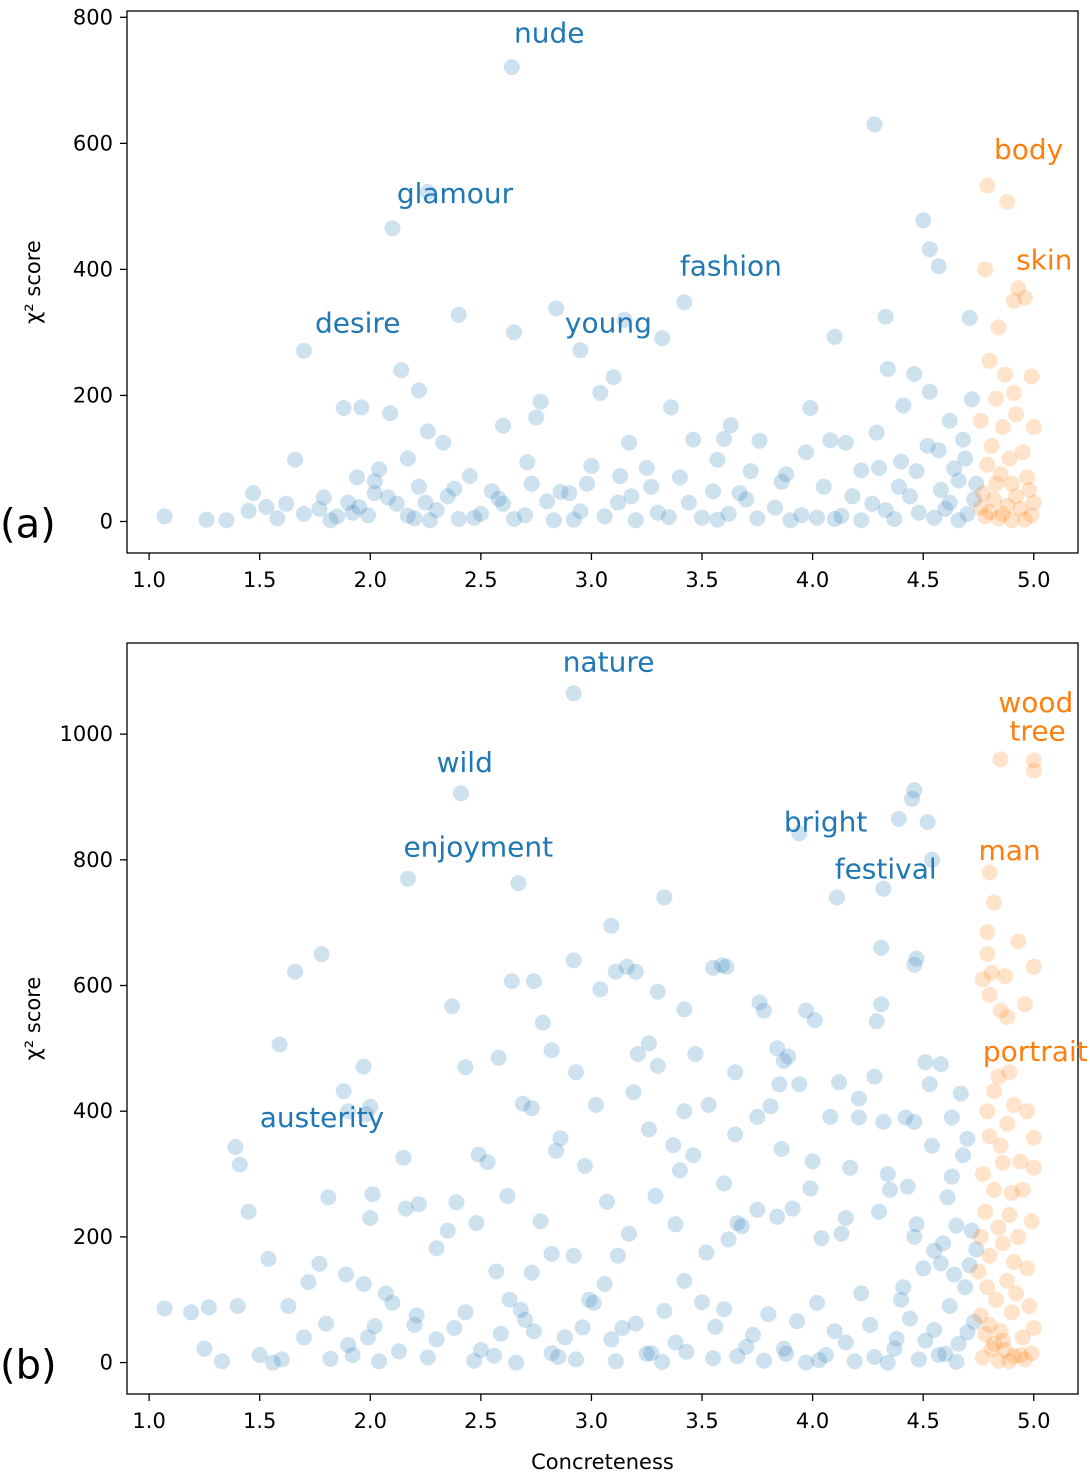 The image size is (1090, 1479). I want to click on y-axis-title: χ² score, so click(33, 282).